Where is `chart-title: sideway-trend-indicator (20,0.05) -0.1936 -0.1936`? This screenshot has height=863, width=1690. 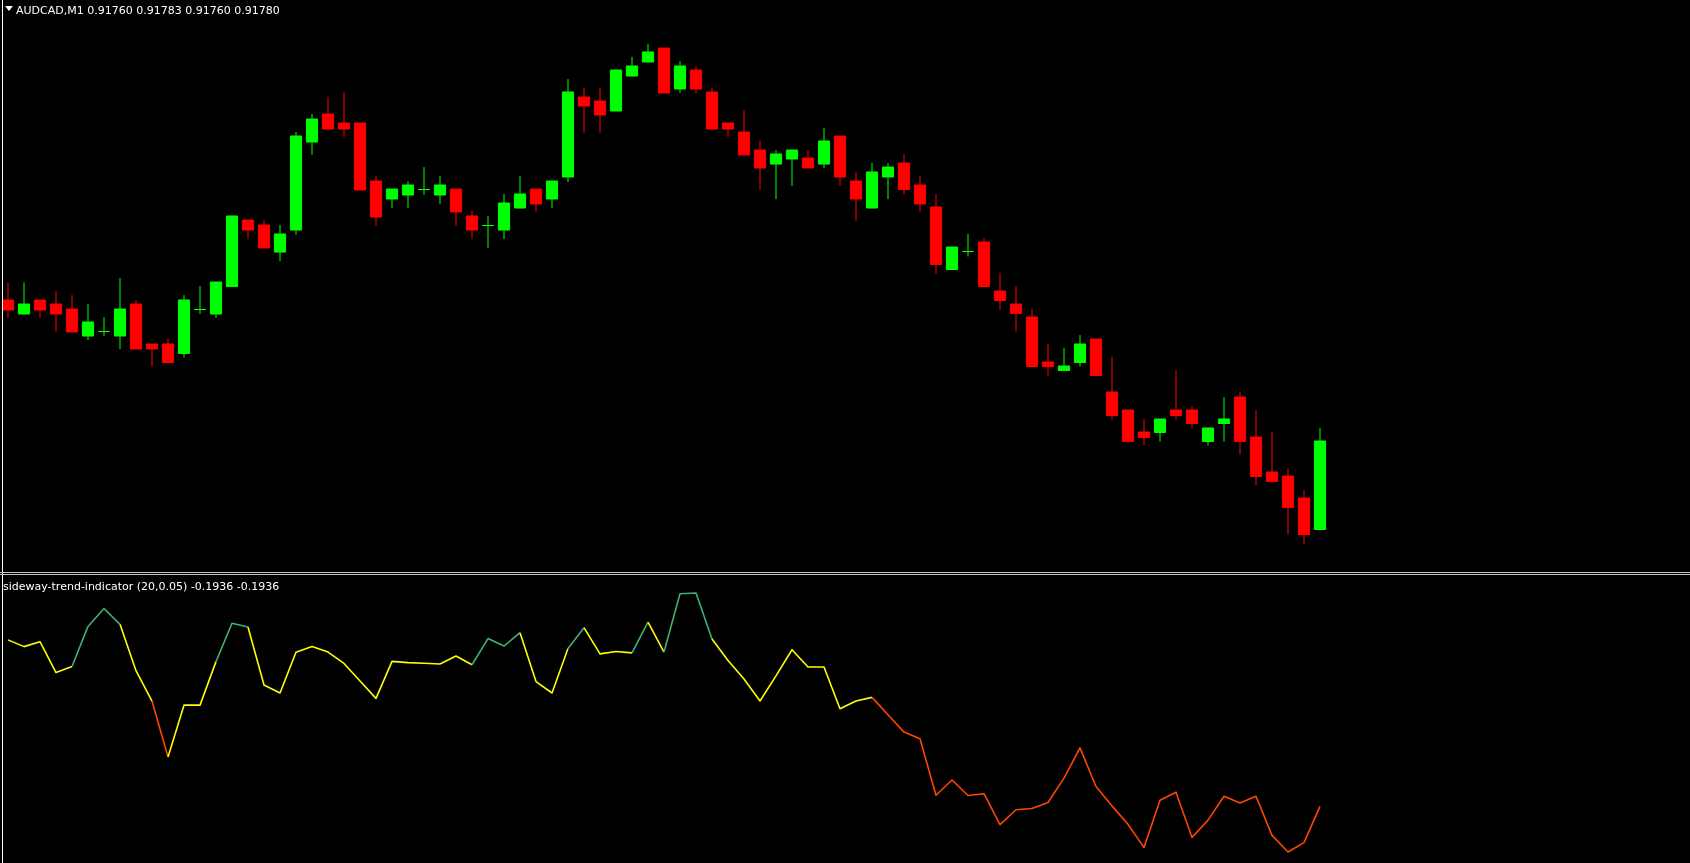
chart-title: sideway-trend-indicator (20,0.05) -0.1936 -0.1936 is located at coordinates (141, 587).